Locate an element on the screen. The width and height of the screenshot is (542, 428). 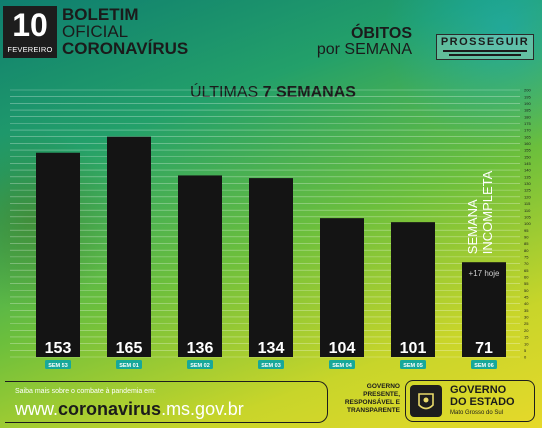
prosseguir-logo: PROSSEGUIR is located at coordinates (485, 47).